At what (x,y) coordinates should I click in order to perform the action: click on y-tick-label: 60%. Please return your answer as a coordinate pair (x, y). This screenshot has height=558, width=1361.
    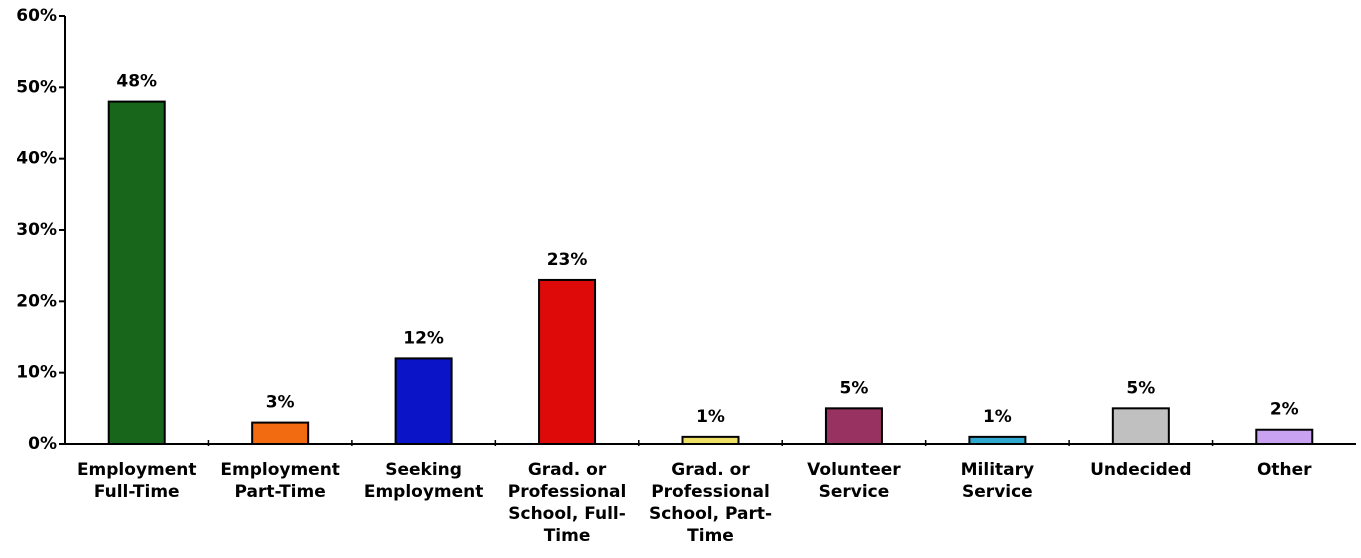
    Looking at the image, I should click on (36, 16).